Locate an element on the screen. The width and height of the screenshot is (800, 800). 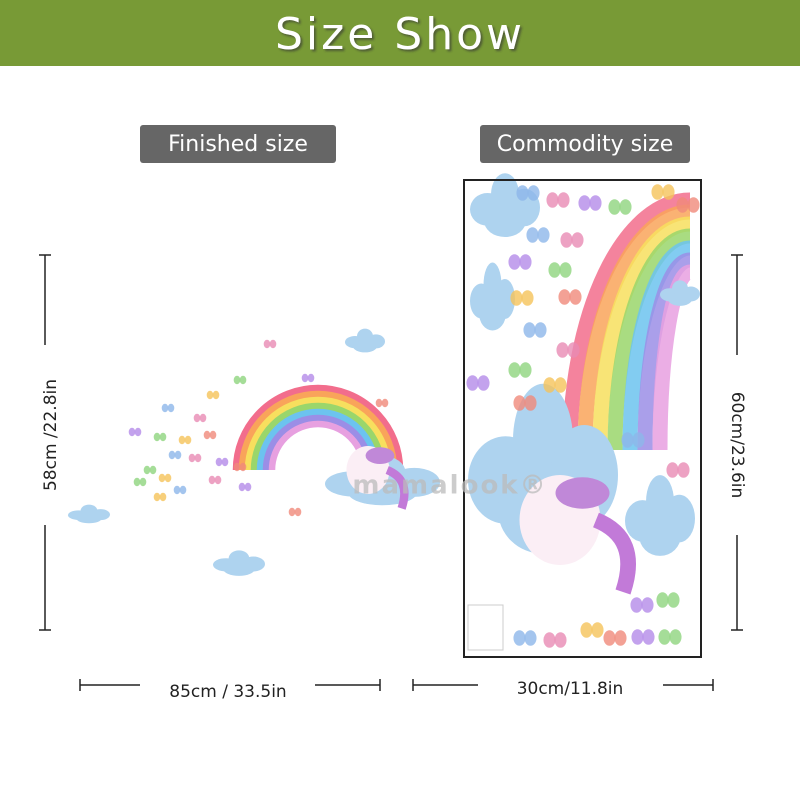
commodity-width: 30cm/11.8in is located at coordinates (570, 689).